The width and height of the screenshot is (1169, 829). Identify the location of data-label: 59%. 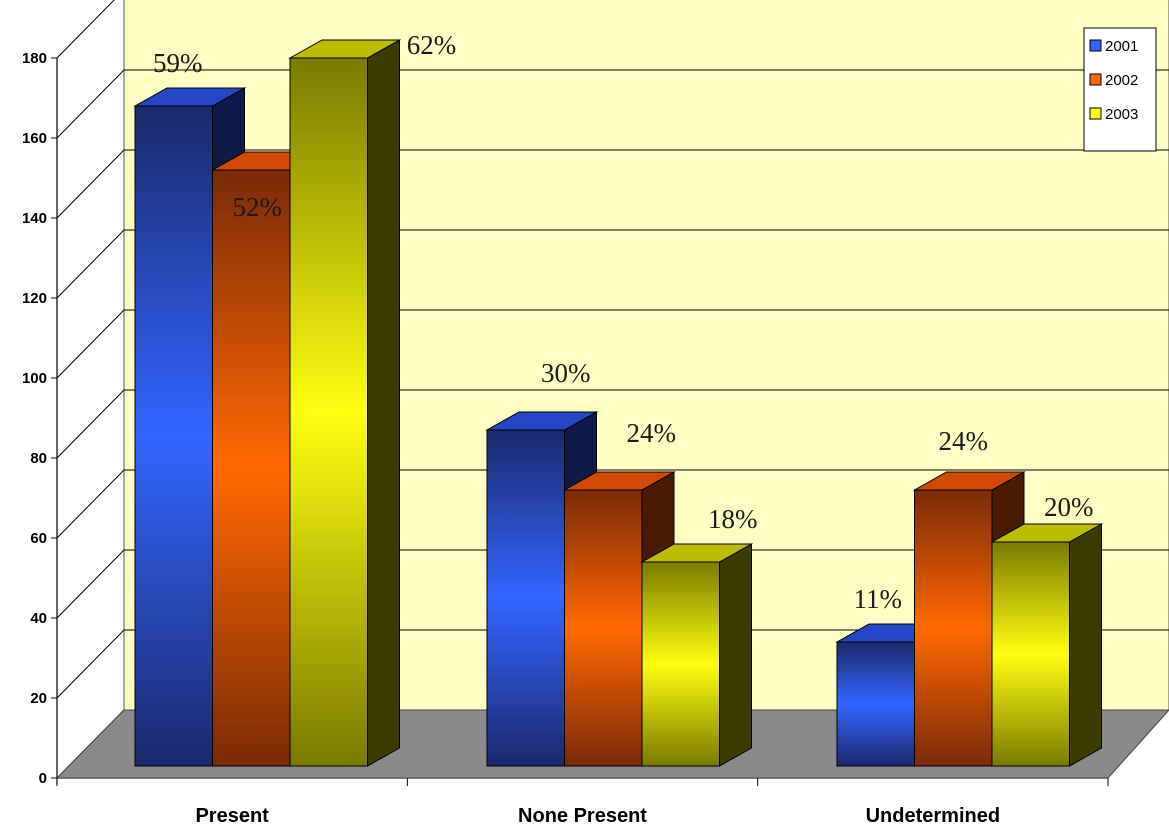
(178, 63).